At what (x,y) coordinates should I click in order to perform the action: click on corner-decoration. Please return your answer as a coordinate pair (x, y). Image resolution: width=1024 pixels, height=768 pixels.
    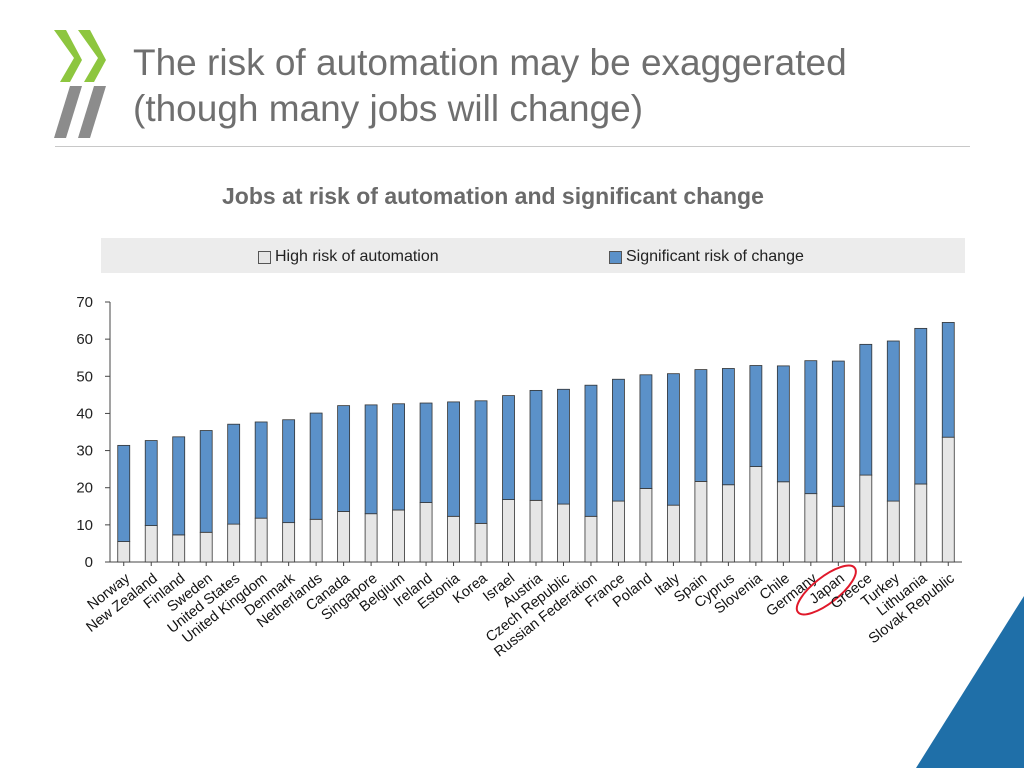
    Looking at the image, I should click on (970, 682).